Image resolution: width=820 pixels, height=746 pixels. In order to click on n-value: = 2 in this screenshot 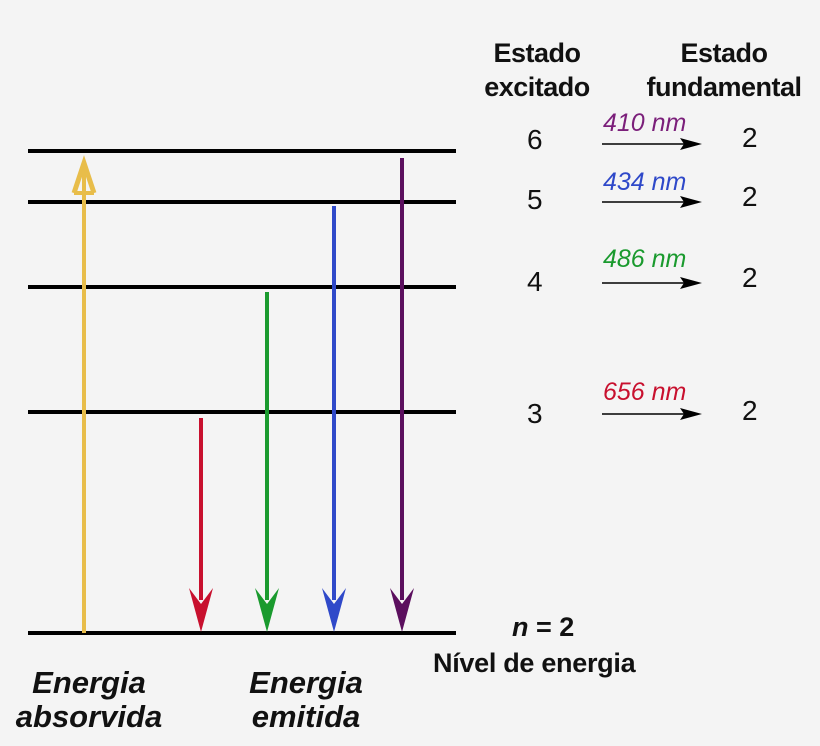, I will do `click(555, 627)`.